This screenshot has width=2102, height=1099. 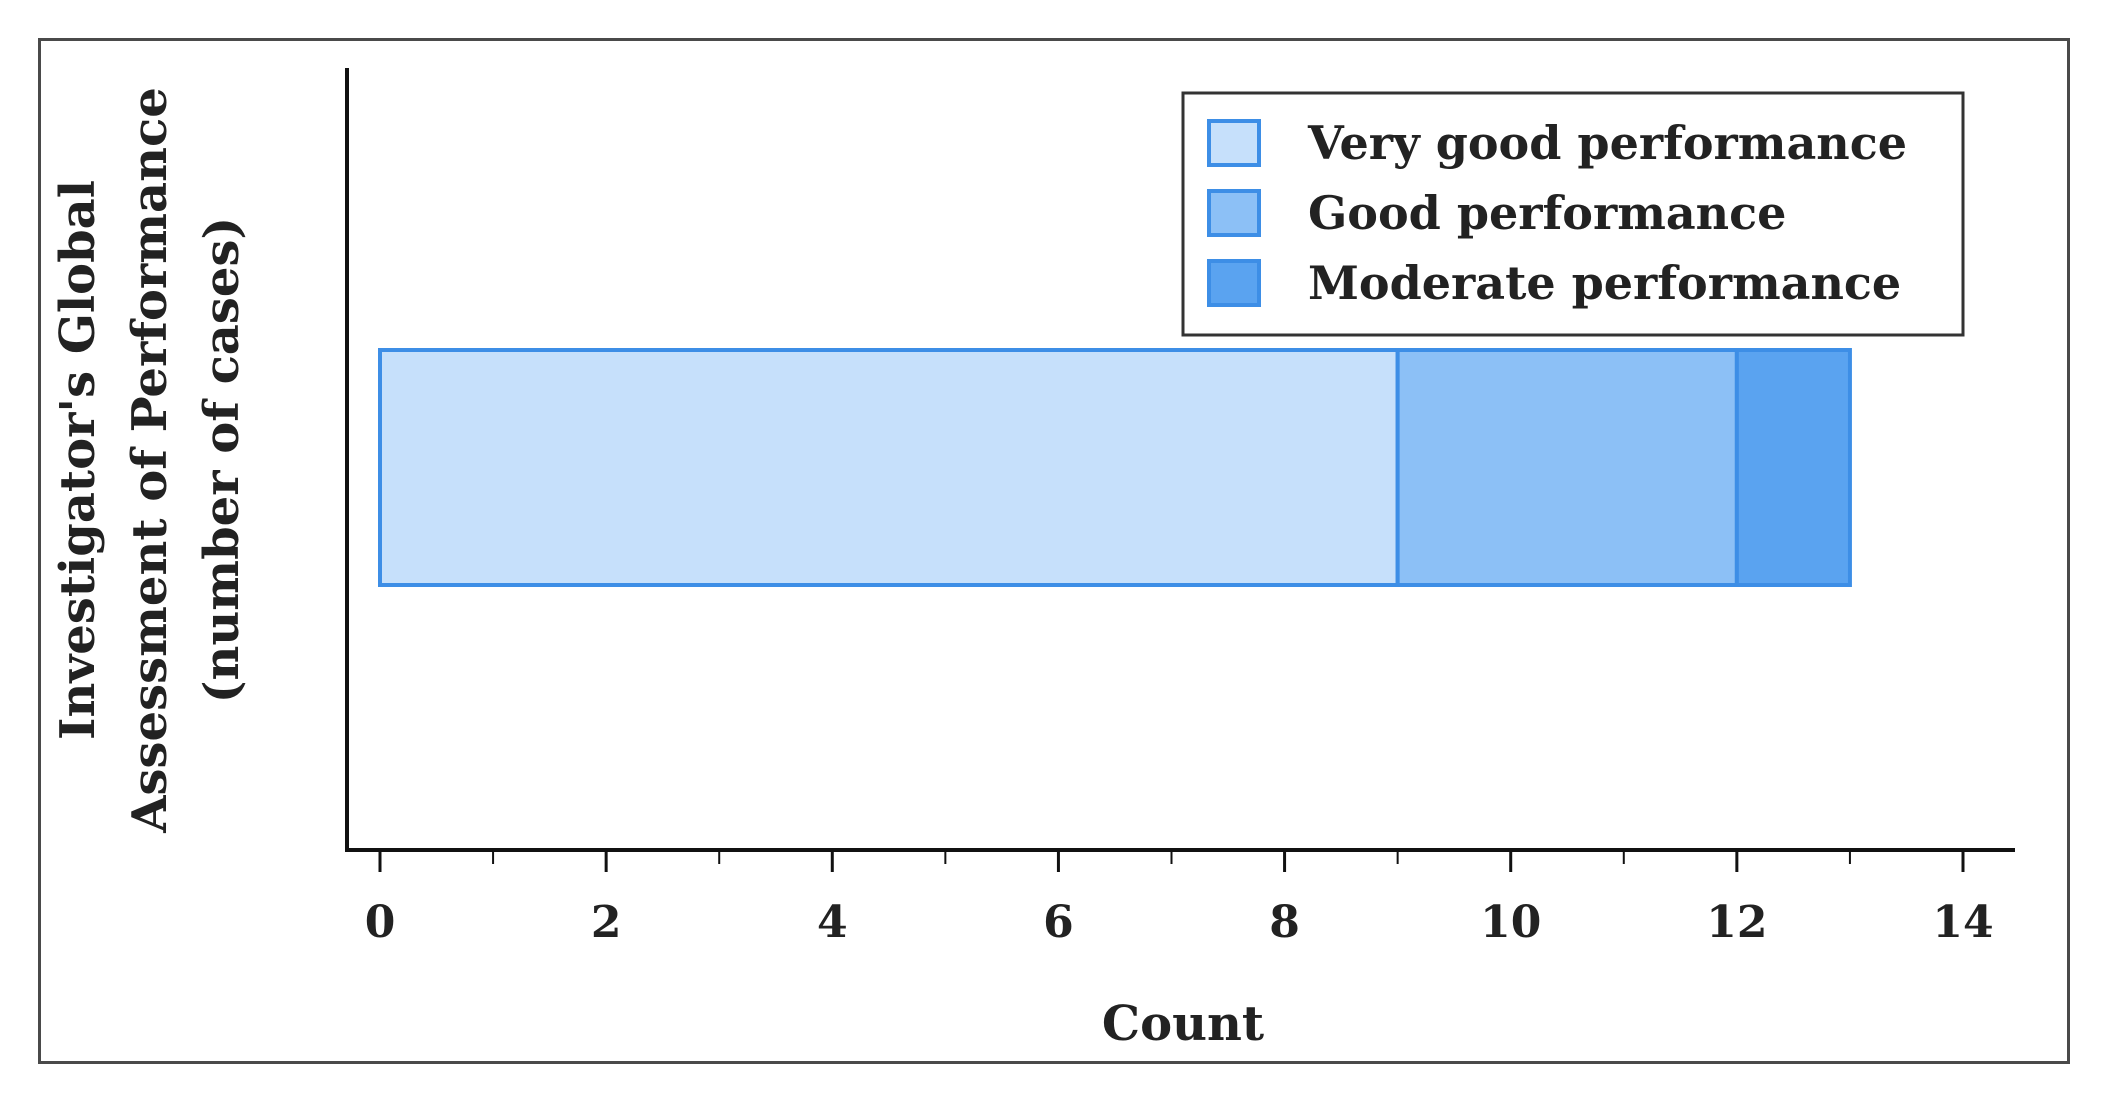 What do you see at coordinates (1547, 213) in the screenshot?
I see `legend-label-2: Good performance` at bounding box center [1547, 213].